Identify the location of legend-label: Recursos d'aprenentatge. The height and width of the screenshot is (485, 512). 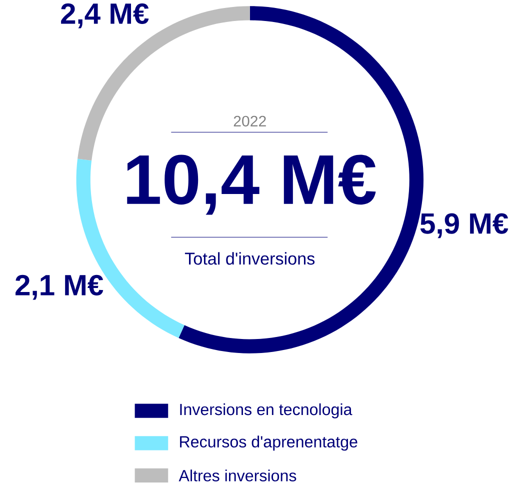
(269, 443).